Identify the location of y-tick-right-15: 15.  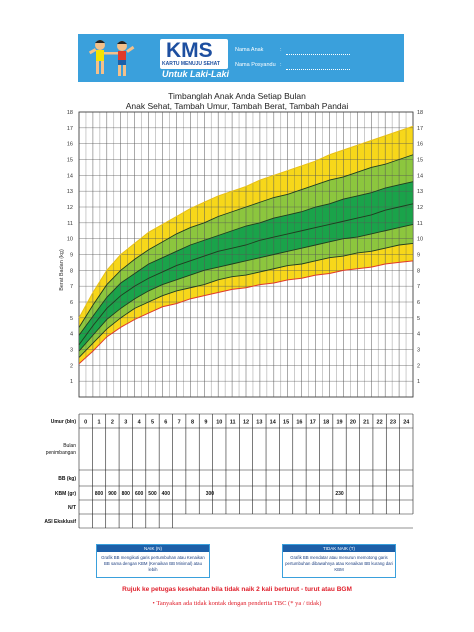
(420, 161).